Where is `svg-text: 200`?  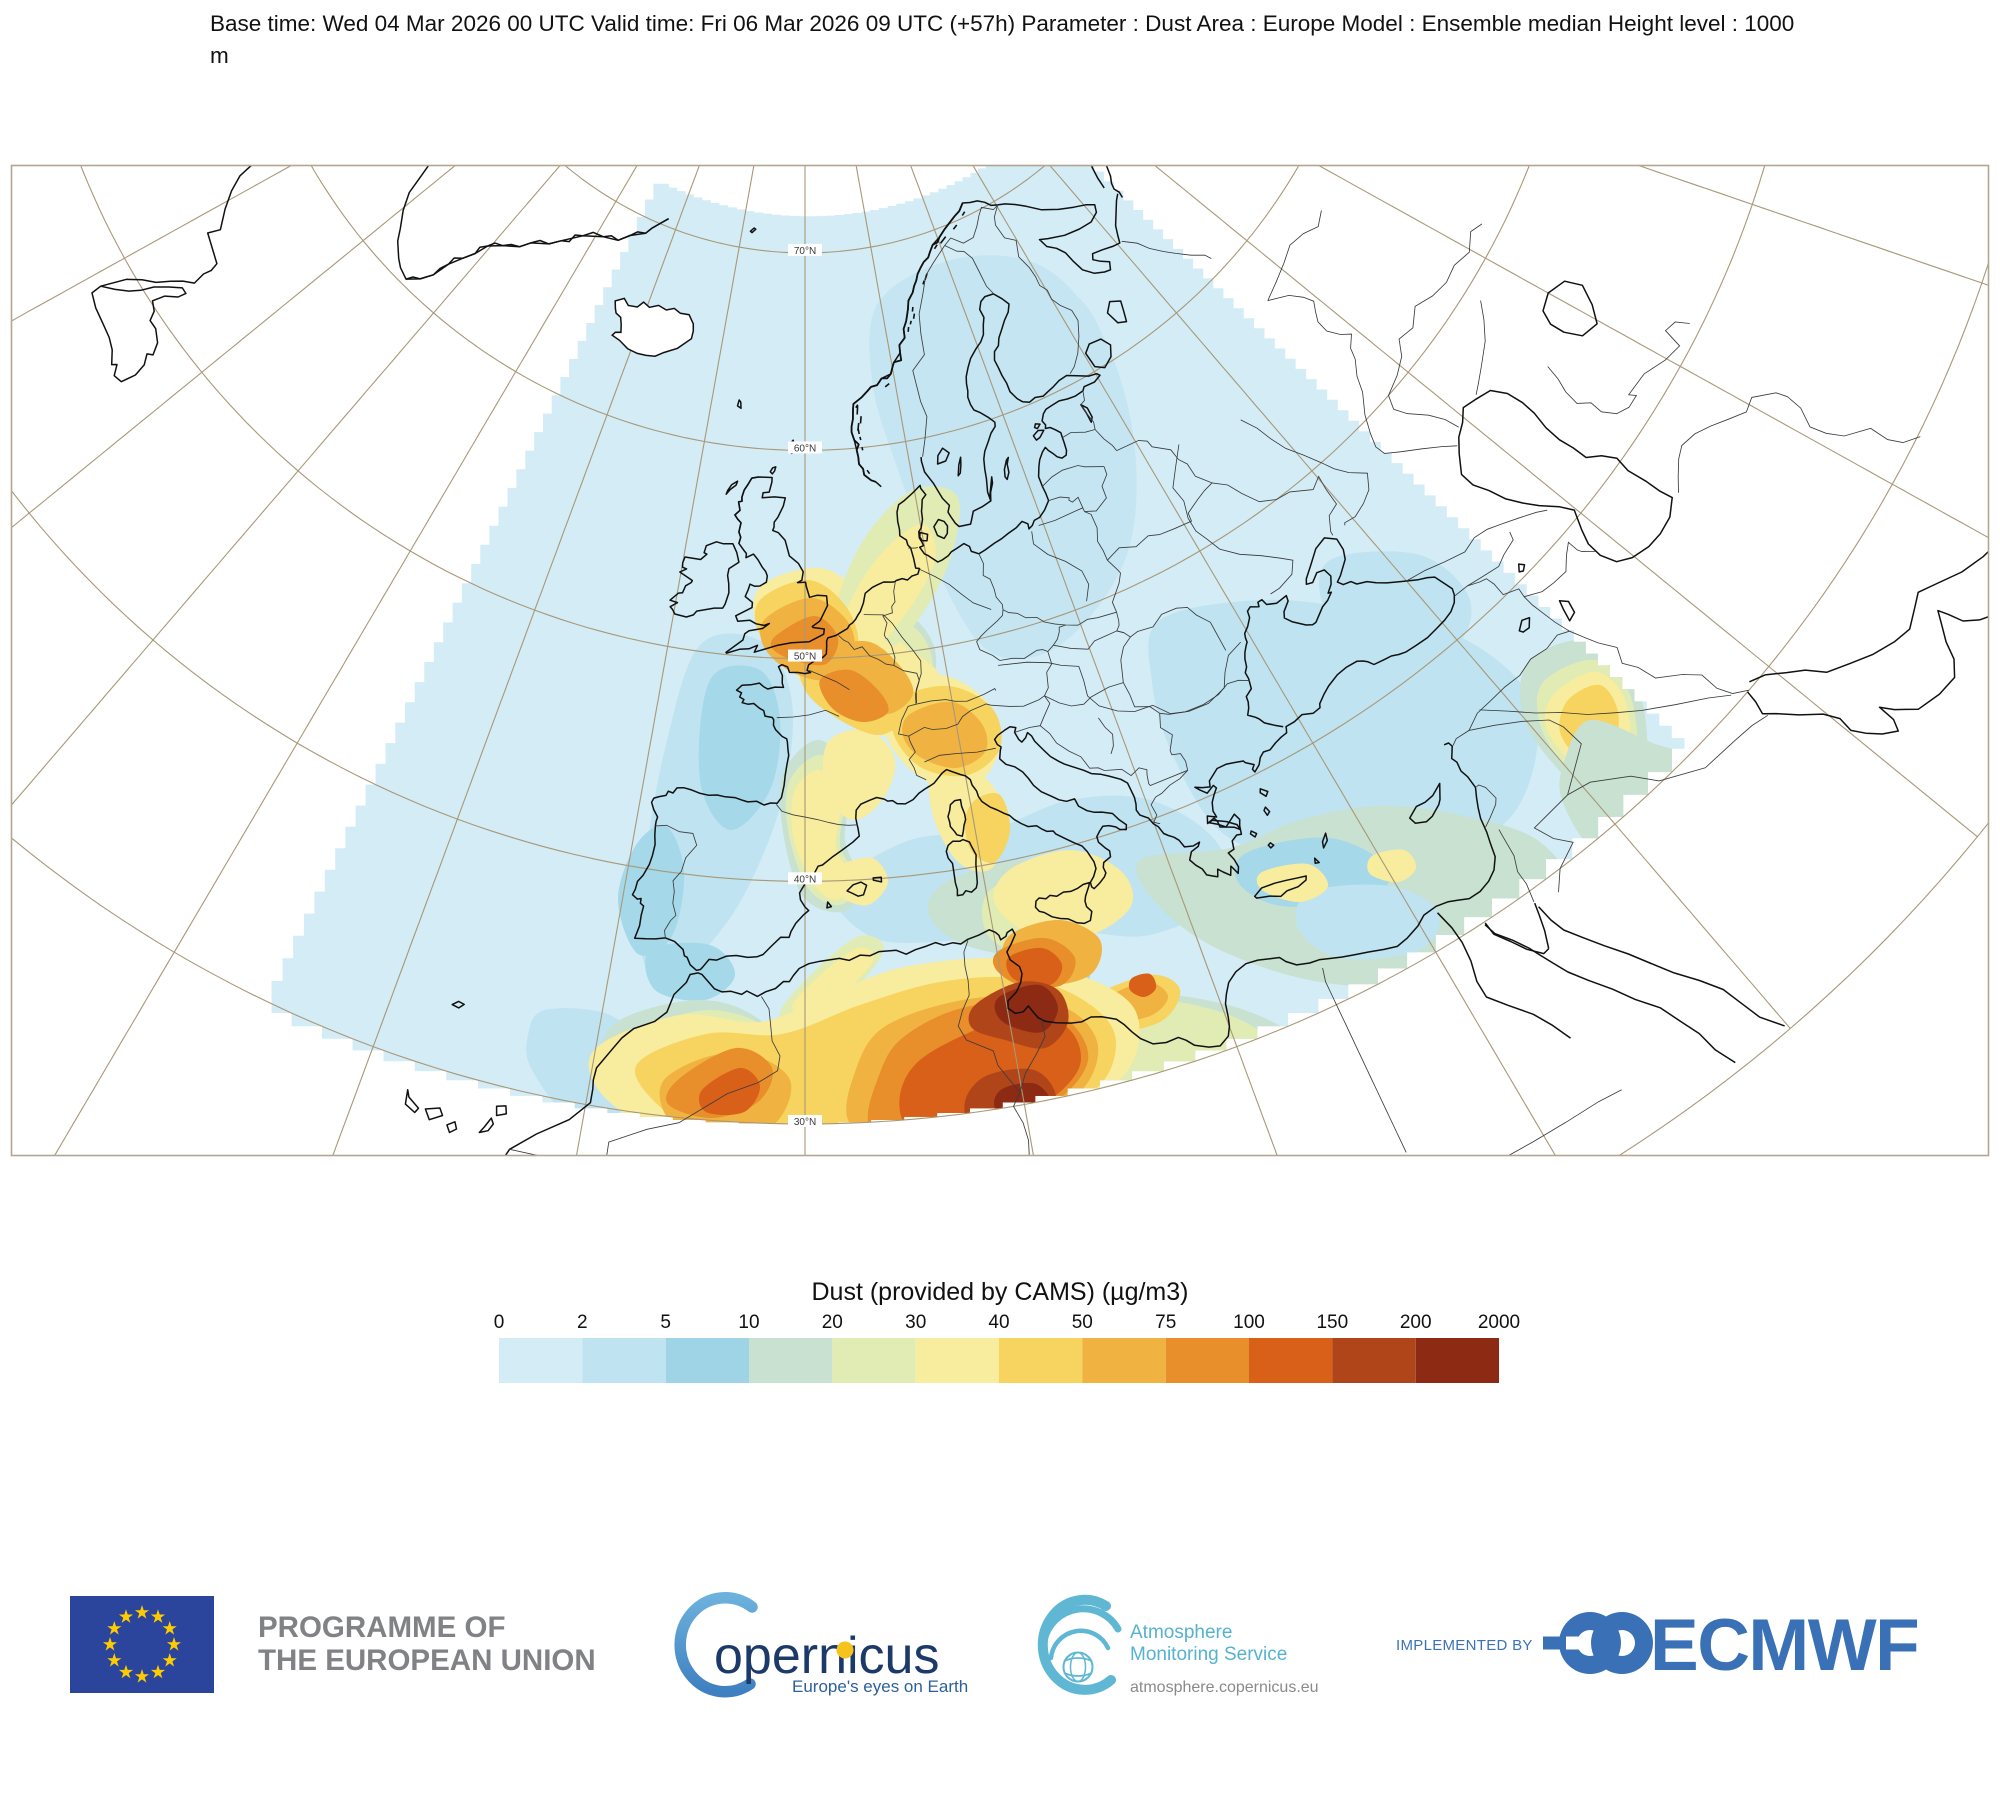 svg-text: 200 is located at coordinates (1416, 1322).